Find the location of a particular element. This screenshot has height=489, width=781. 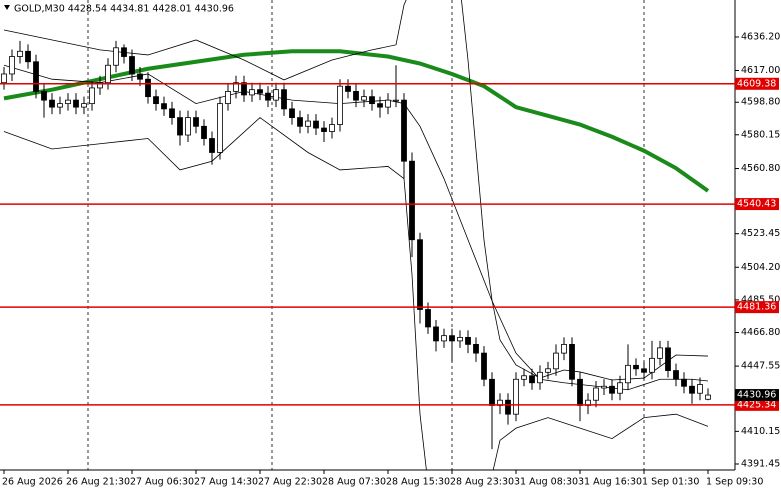

level-label: 4609.38 is located at coordinates (756, 83).